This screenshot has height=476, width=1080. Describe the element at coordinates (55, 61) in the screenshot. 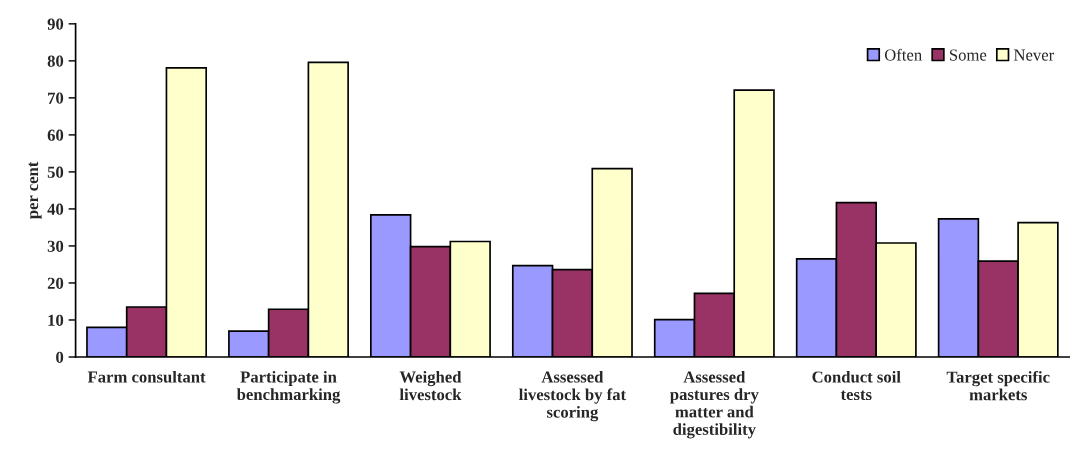

I see `y-tick-label: 80` at that location.